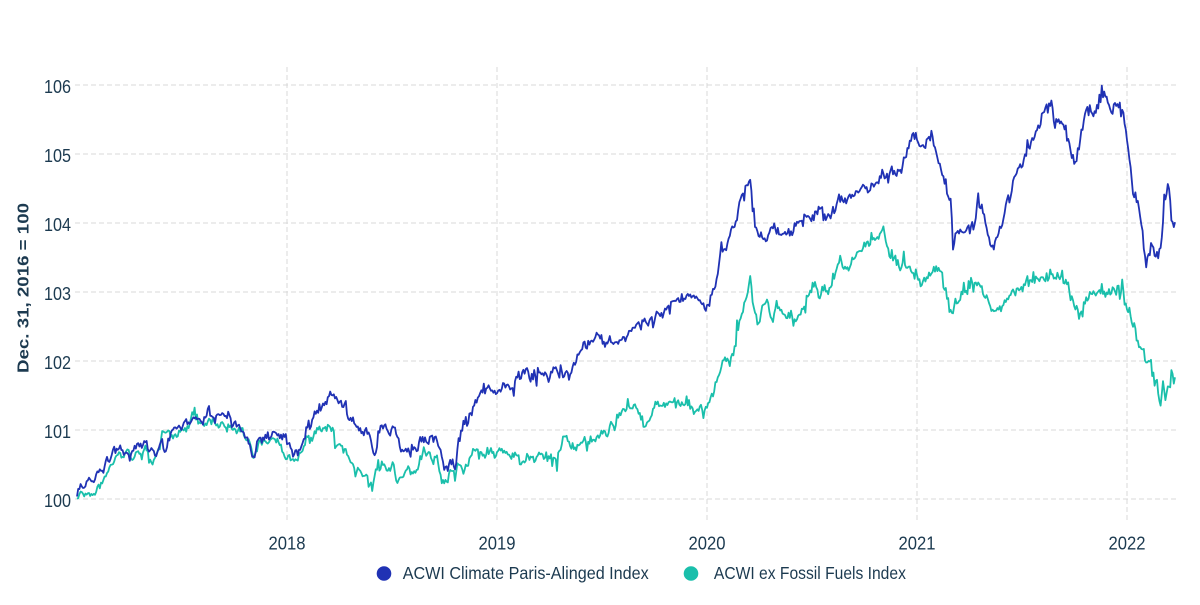 The image size is (1200, 605). What do you see at coordinates (57, 87) in the screenshot?
I see `svg-text: 106` at bounding box center [57, 87].